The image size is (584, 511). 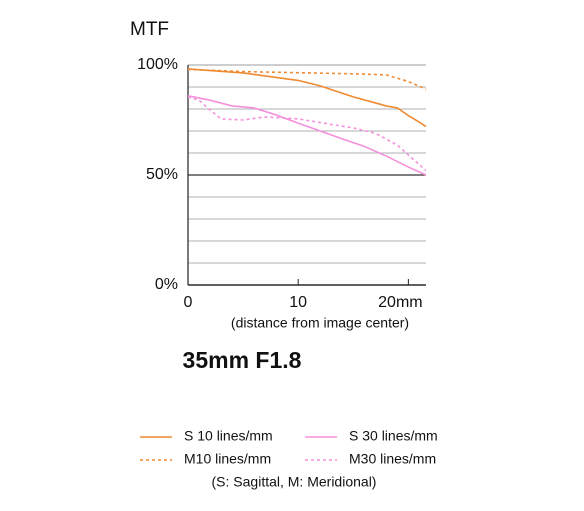 What do you see at coordinates (400, 302) in the screenshot?
I see `x-tick-label: 20mm` at bounding box center [400, 302].